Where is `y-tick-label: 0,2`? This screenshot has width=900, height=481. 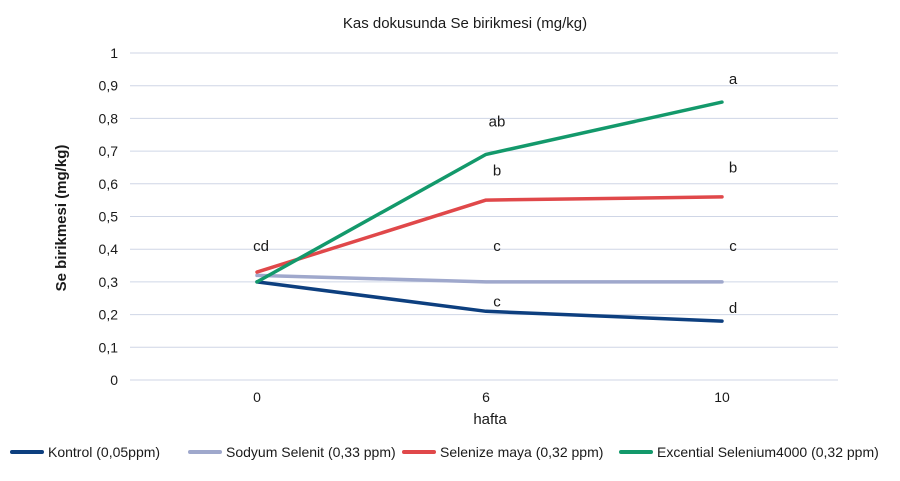
y-tick-label: 0,2 is located at coordinates (109, 315).